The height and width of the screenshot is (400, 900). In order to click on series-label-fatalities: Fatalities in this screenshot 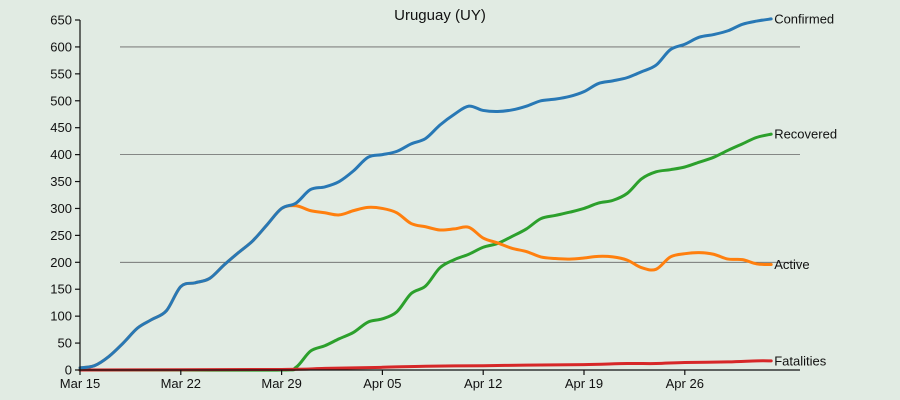, I will do `click(800, 360)`.